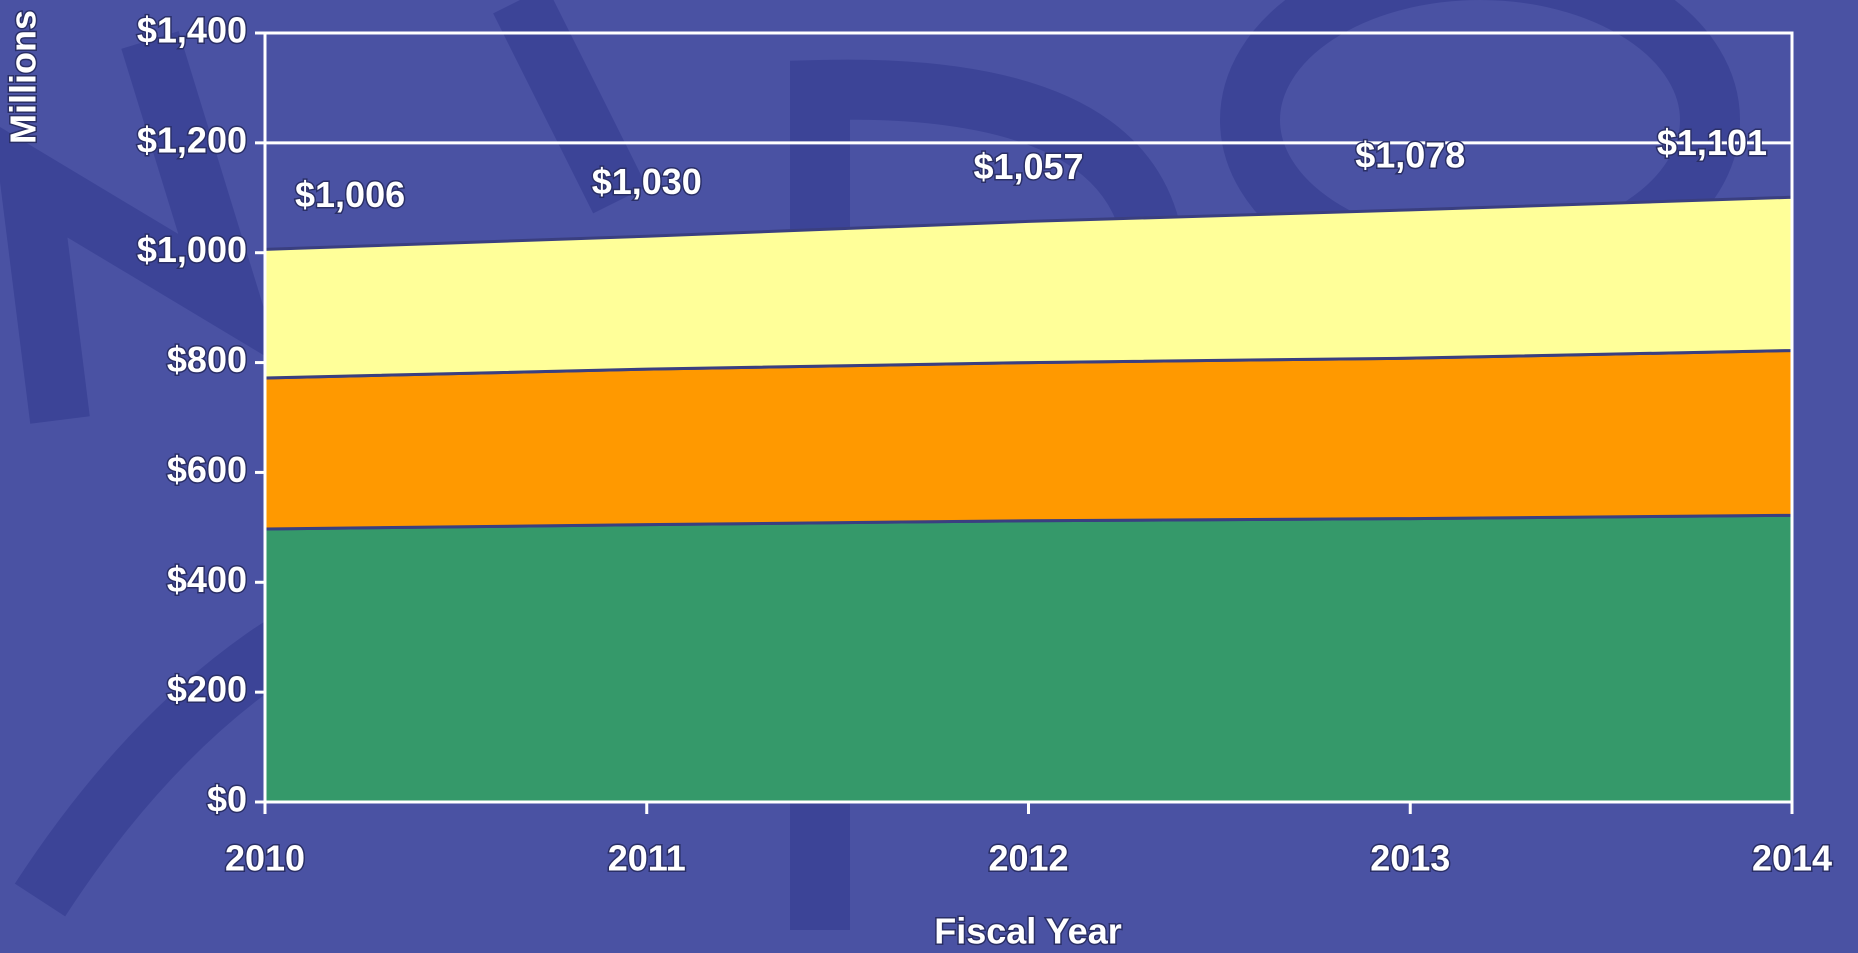 This screenshot has width=1858, height=953. I want to click on total-label: $1,057, so click(1028, 166).